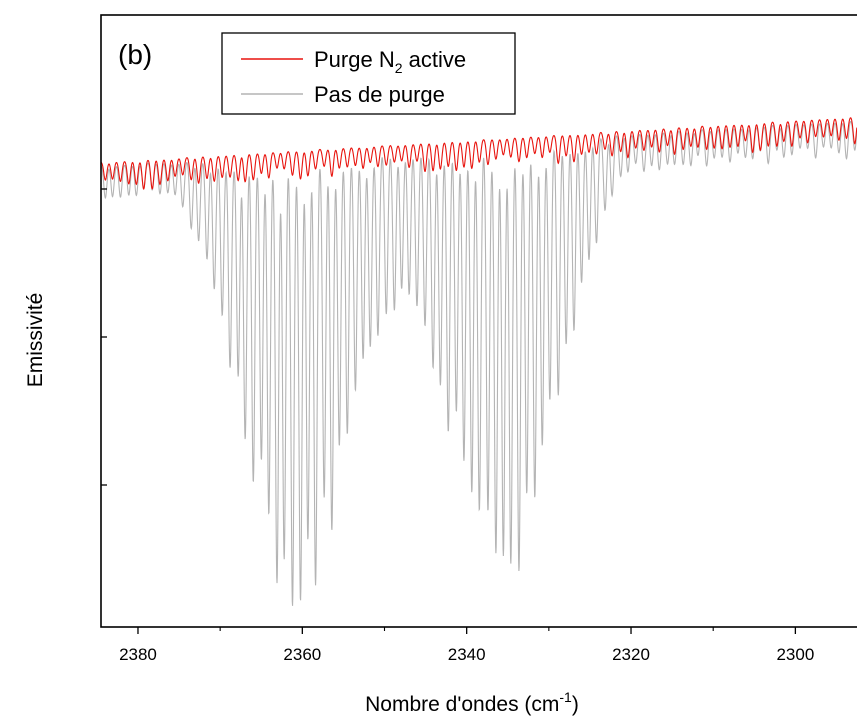  I want to click on legend: Purge N2 active Pas de purge, so click(368, 73).